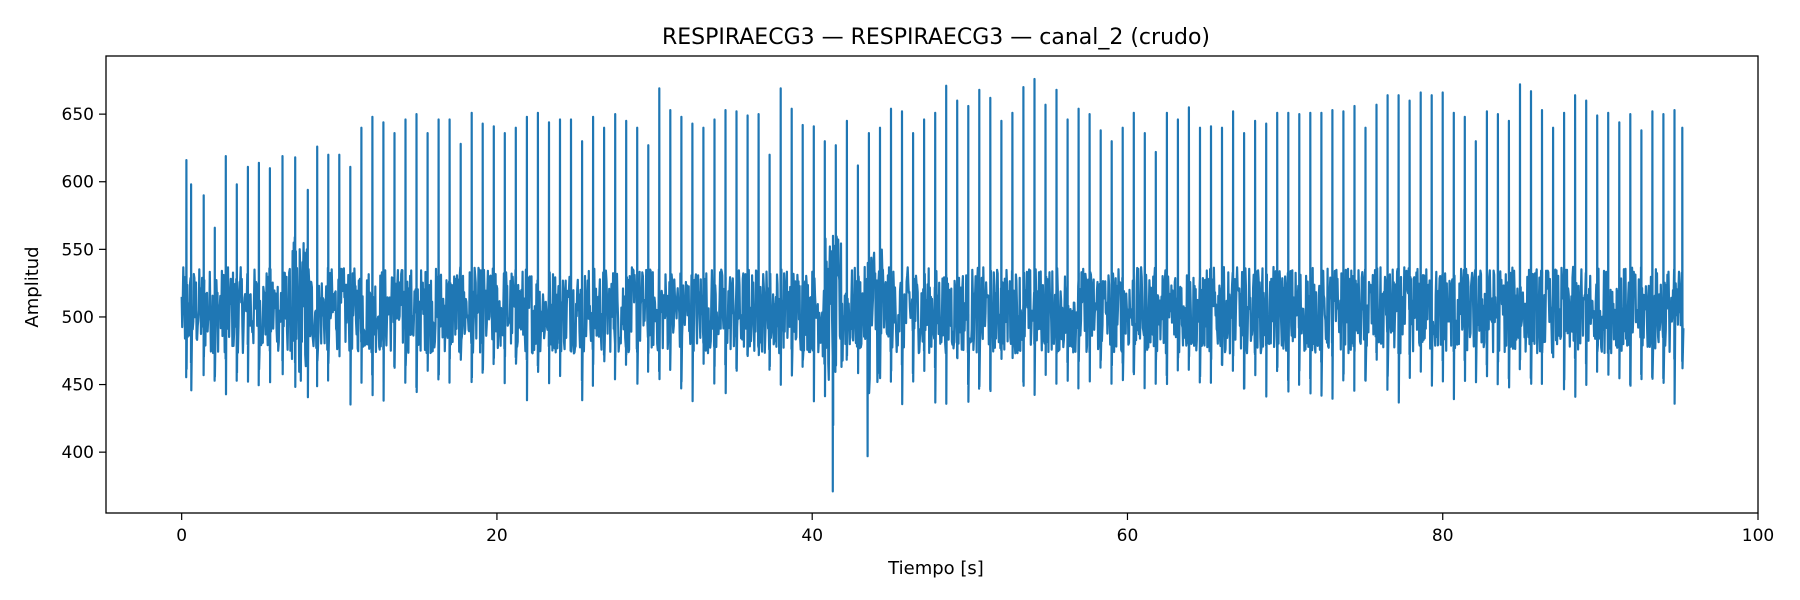 The height and width of the screenshot is (600, 1800). I want to click on x-tick-label: 100, so click(1758, 536).